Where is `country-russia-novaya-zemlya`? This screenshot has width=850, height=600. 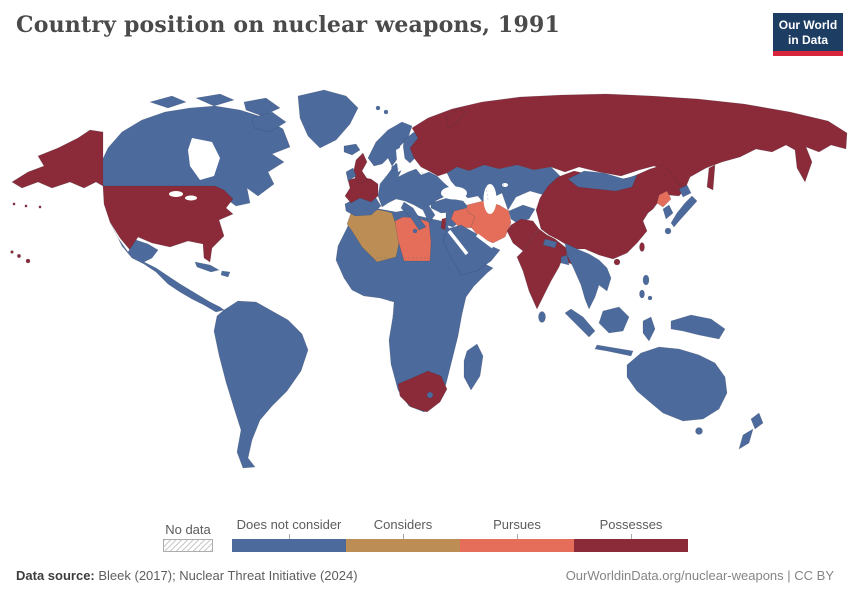 country-russia-novaya-zemlya is located at coordinates (456, 118).